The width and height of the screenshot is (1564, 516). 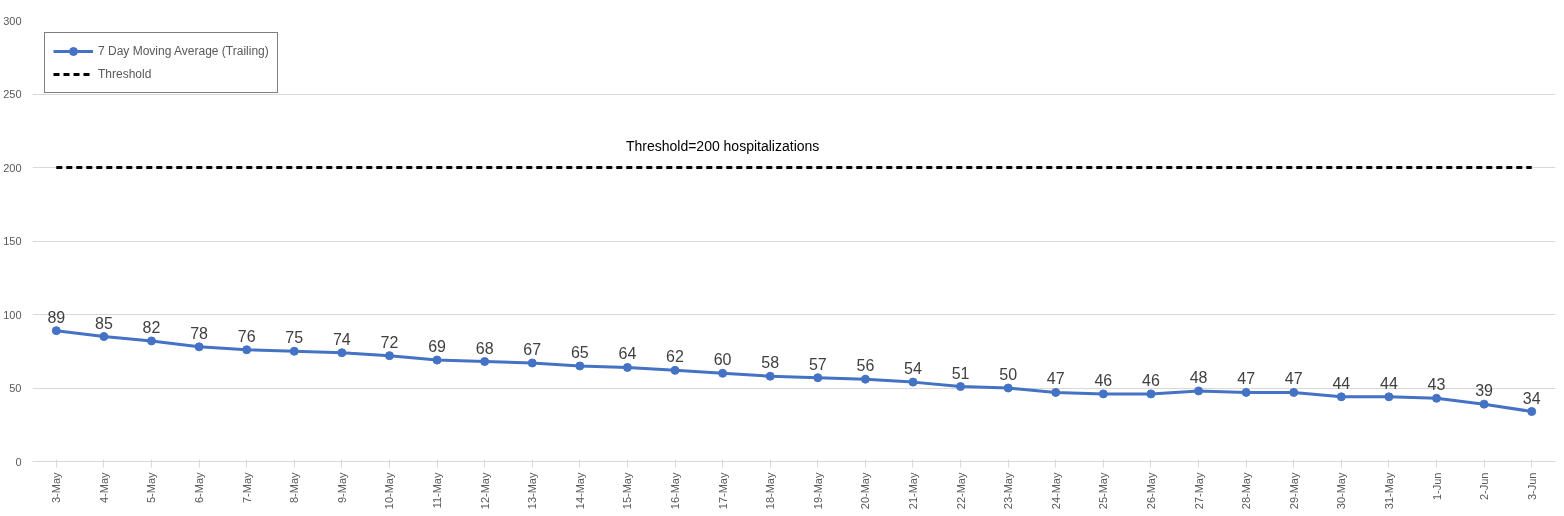 What do you see at coordinates (1008, 491) in the screenshot?
I see `x-tick-label: 23-May` at bounding box center [1008, 491].